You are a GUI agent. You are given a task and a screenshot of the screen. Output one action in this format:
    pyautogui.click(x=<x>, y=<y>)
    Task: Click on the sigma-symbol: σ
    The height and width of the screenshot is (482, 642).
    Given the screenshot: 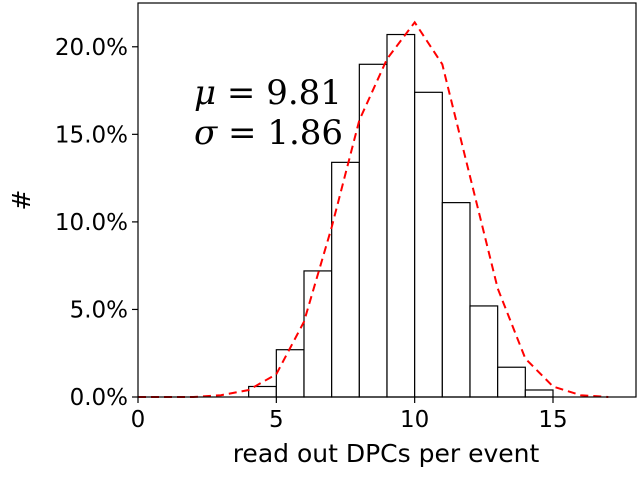 What is the action you would take?
    pyautogui.click(x=206, y=133)
    